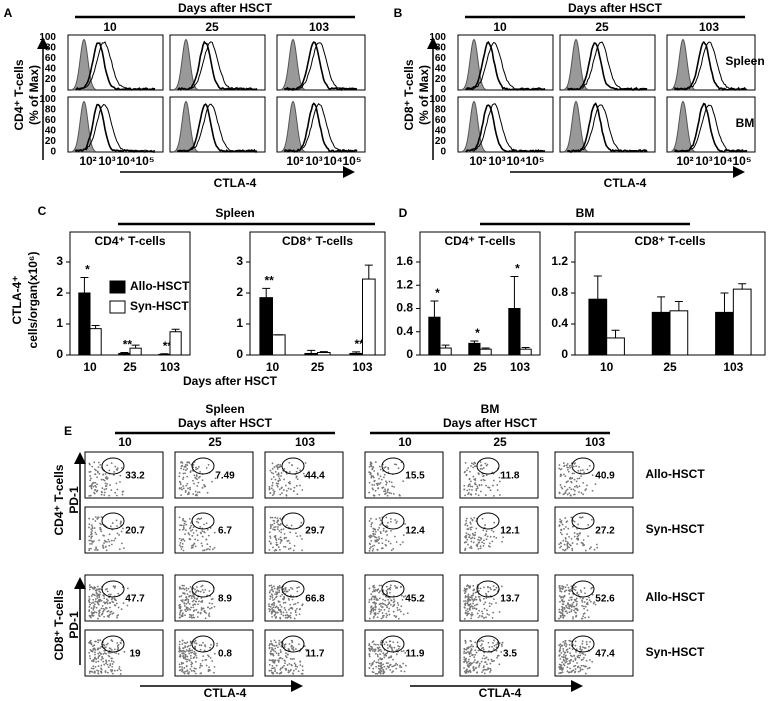  Describe the element at coordinates (675, 474) in the screenshot. I see `row-label: Allo-HSCT` at that location.